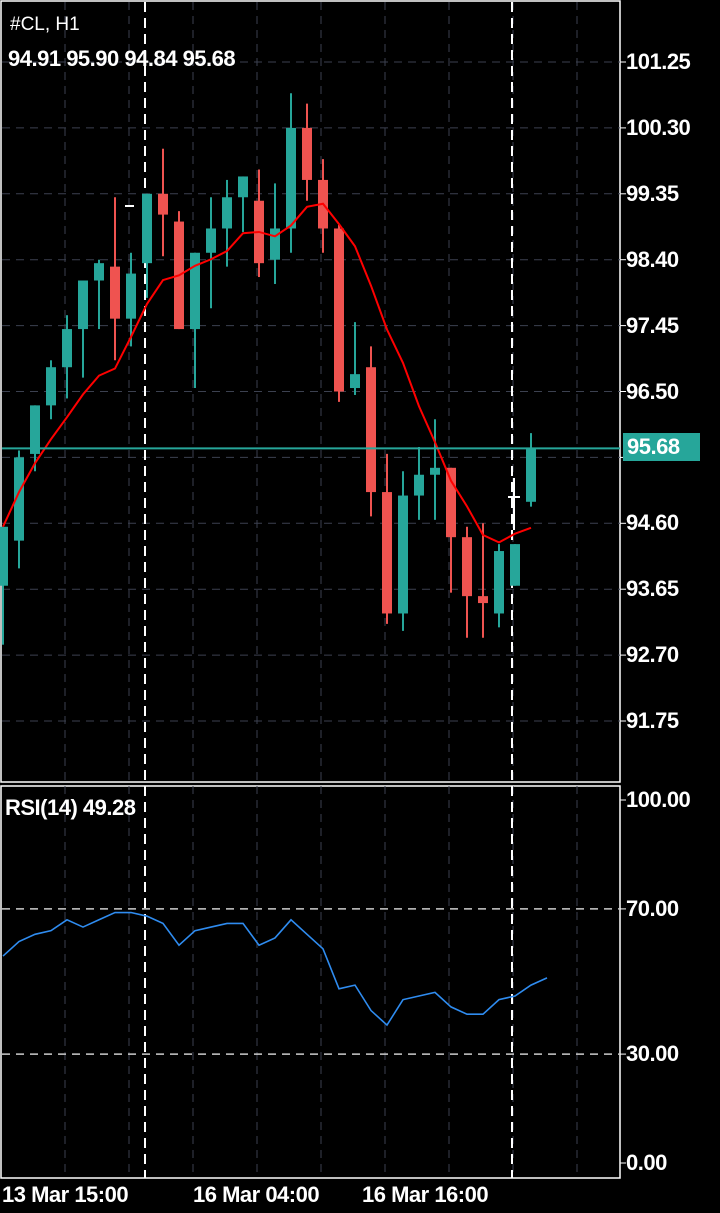 This screenshot has width=720, height=1213. What do you see at coordinates (652, 720) in the screenshot?
I see `price-axis-label: 91.75` at bounding box center [652, 720].